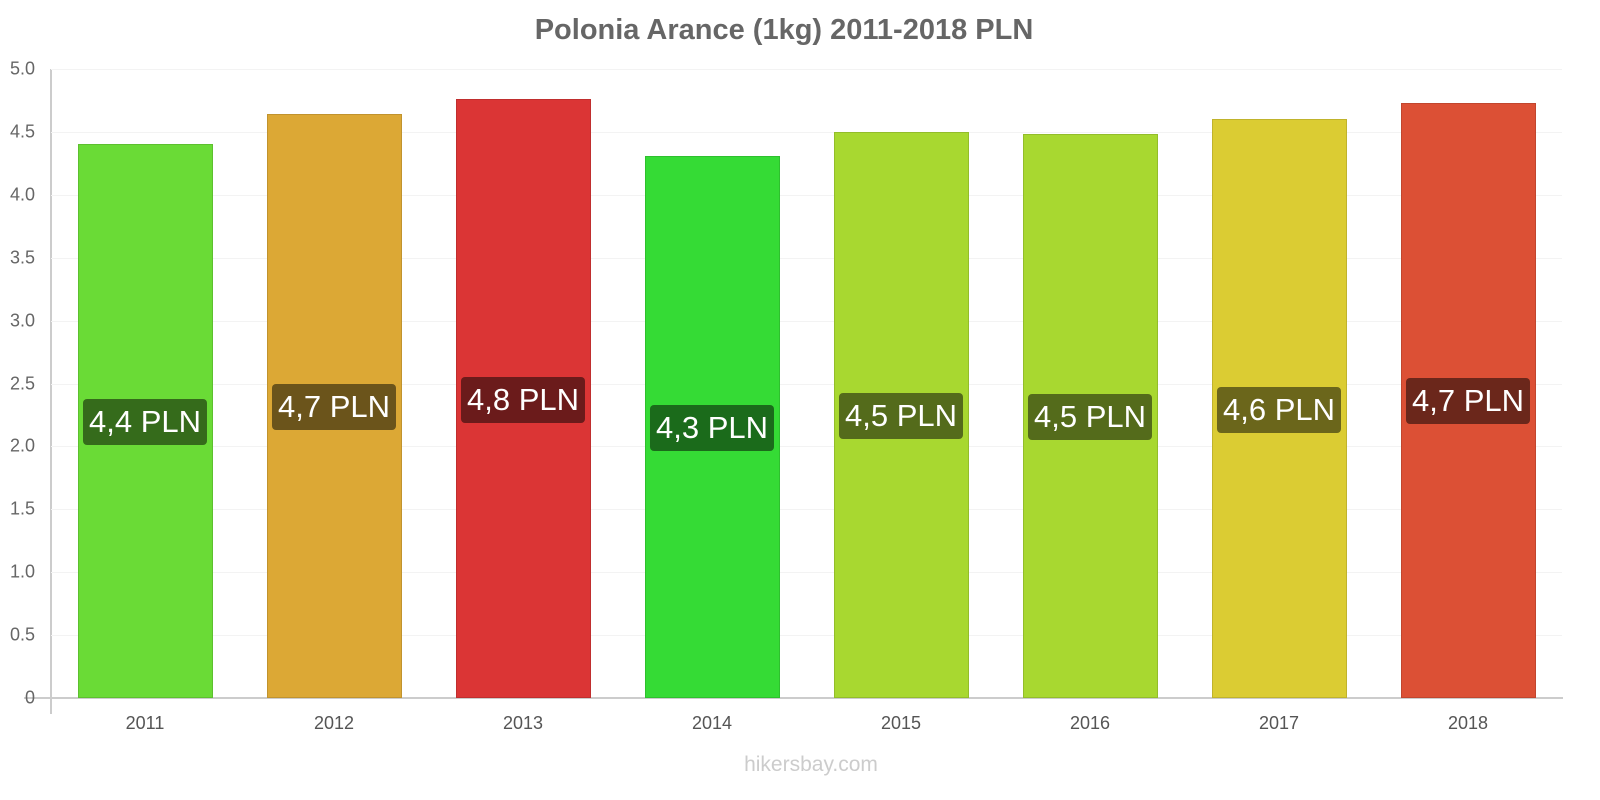 This screenshot has width=1600, height=800. I want to click on y-tick-label: 4.0, so click(22, 194).